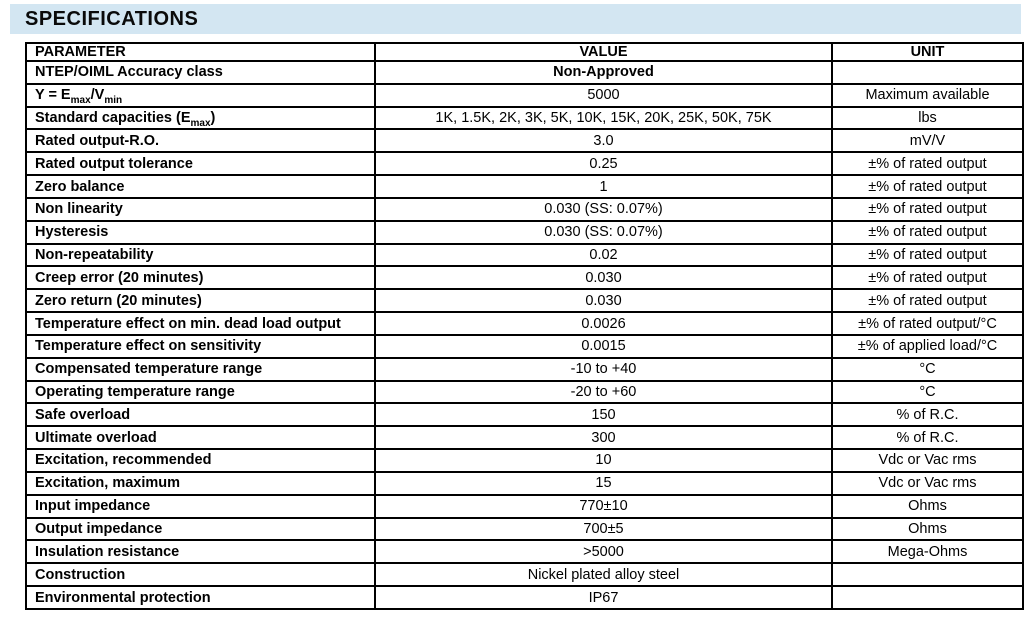 This screenshot has height=619, width=1029. I want to click on table-row: Environmental protection IP67, so click(524, 597).